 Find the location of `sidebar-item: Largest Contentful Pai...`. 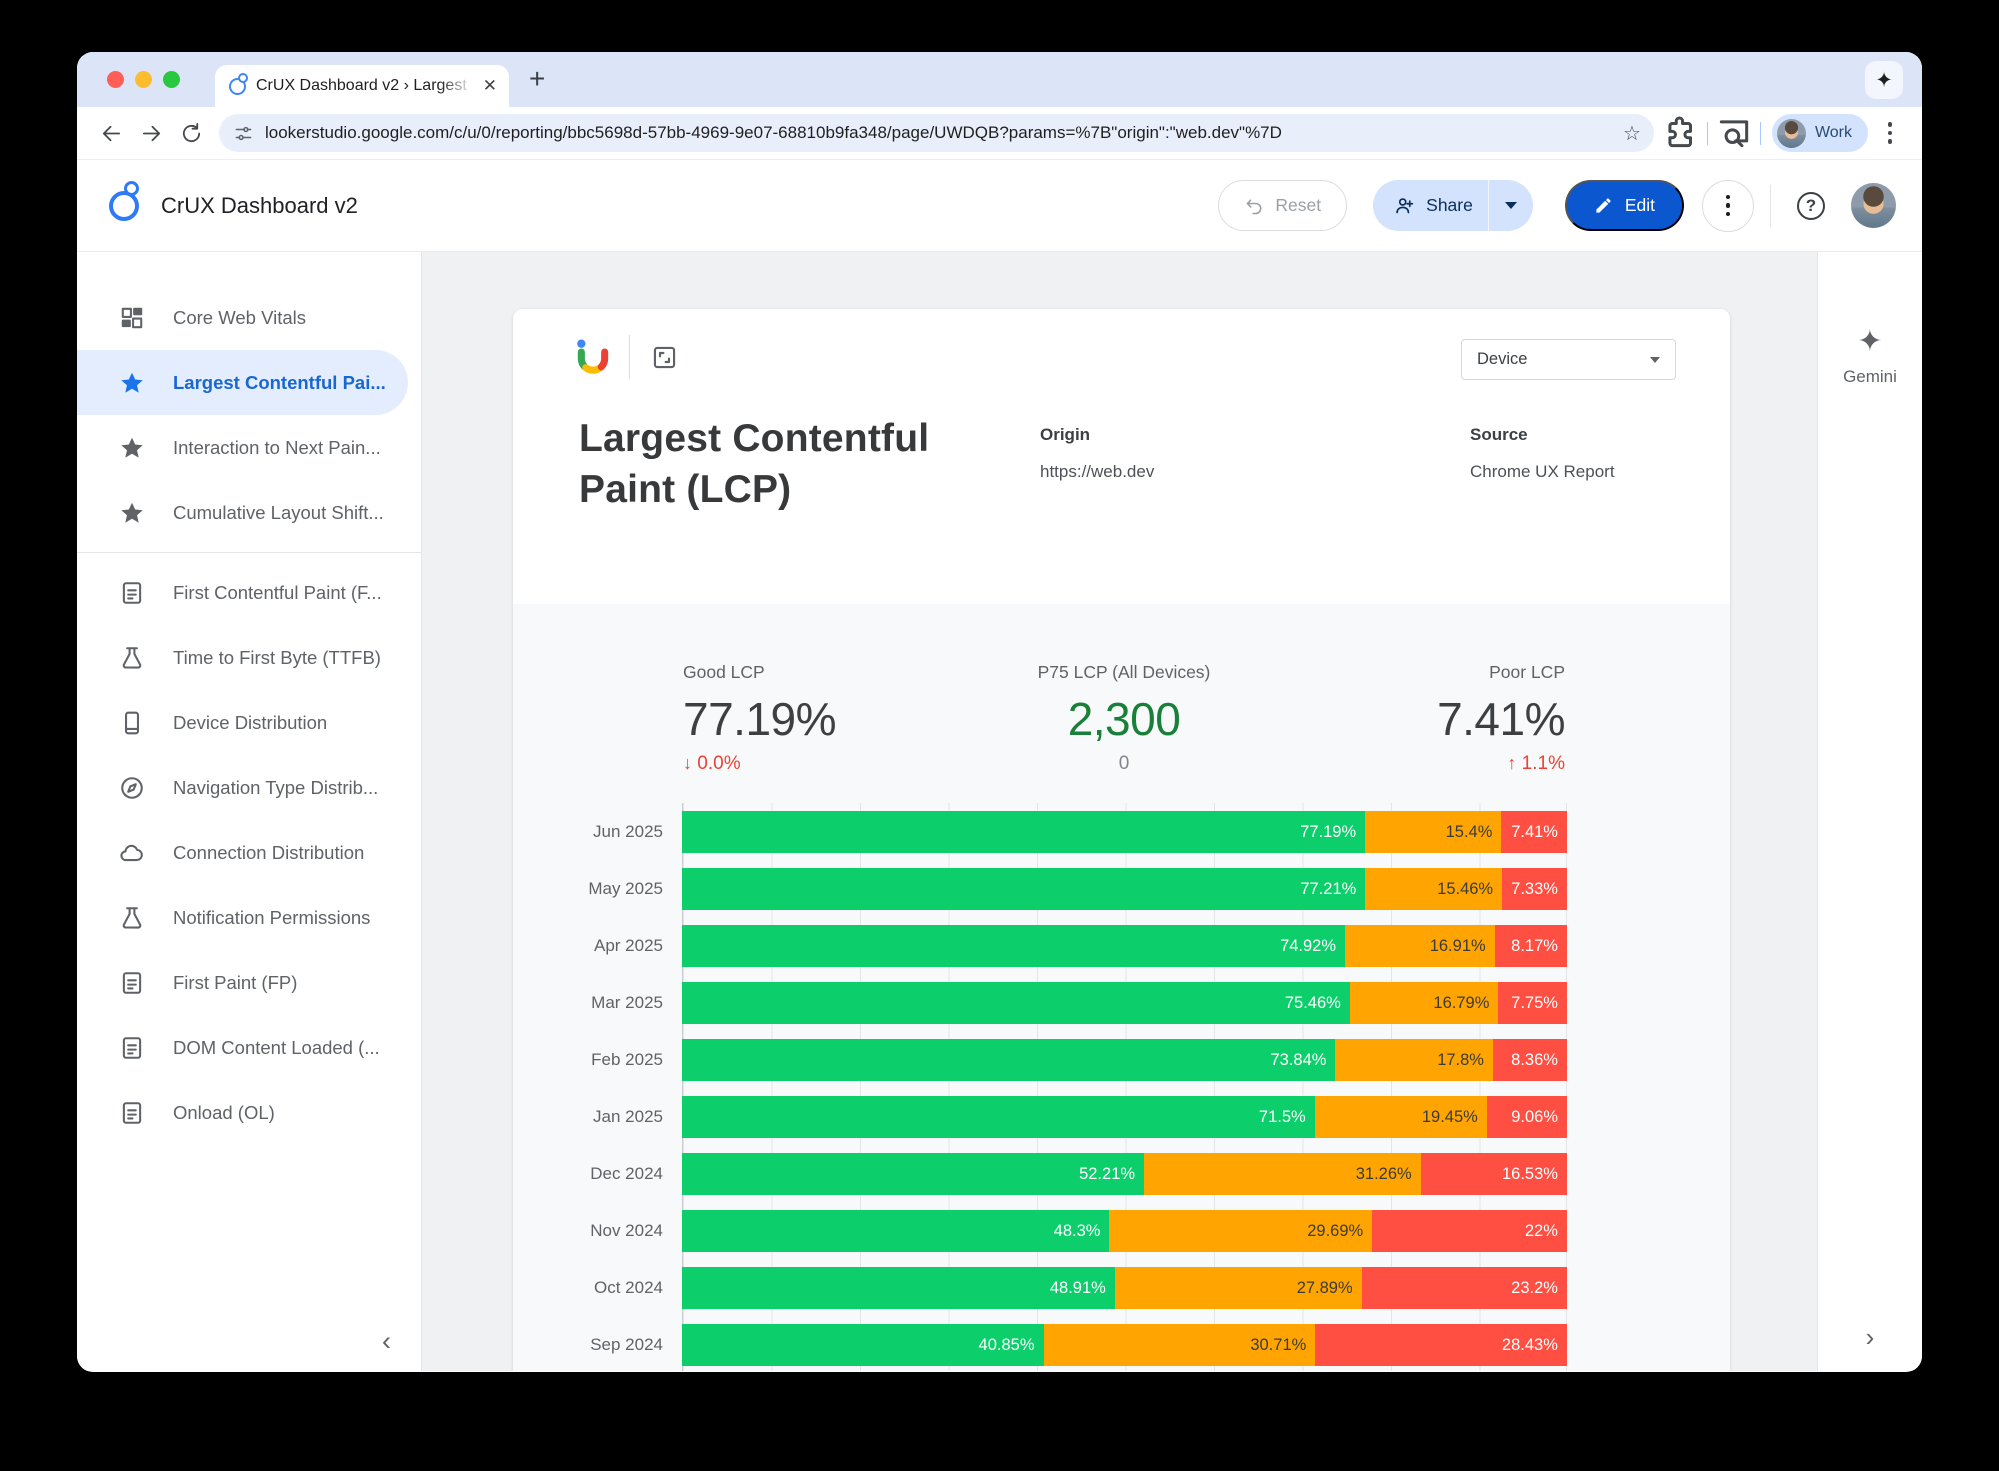

sidebar-item: Largest Contentful Pai... is located at coordinates (242, 382).